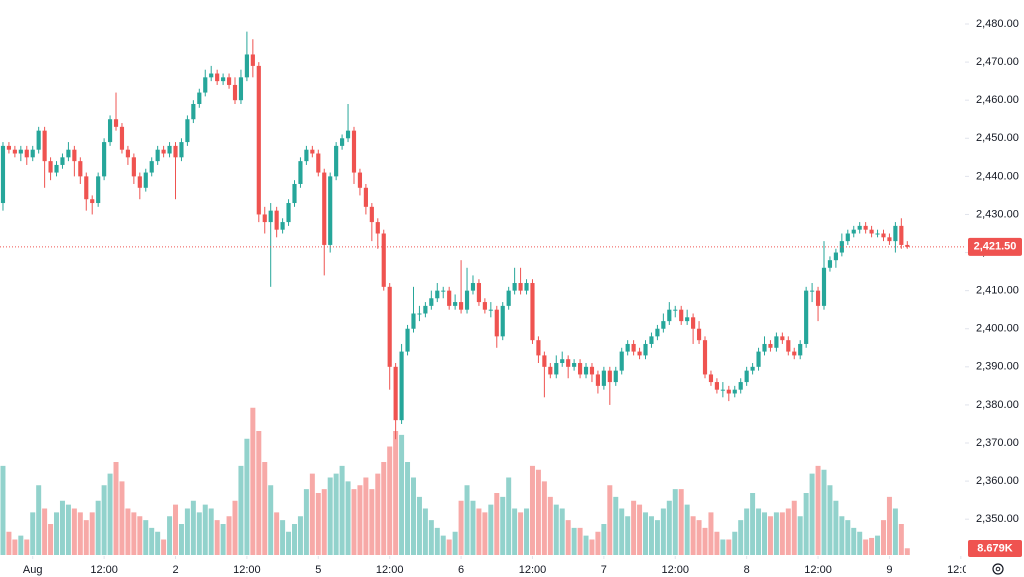 The width and height of the screenshot is (1024, 577). I want to click on settings-icon-center, so click(998, 569).